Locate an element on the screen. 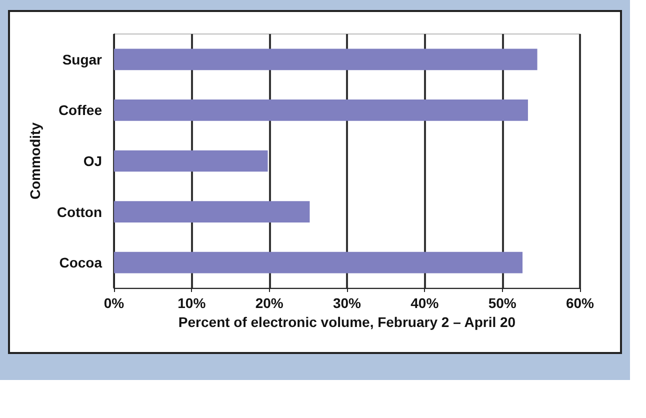  y-tick-label: OJ is located at coordinates (92, 161).